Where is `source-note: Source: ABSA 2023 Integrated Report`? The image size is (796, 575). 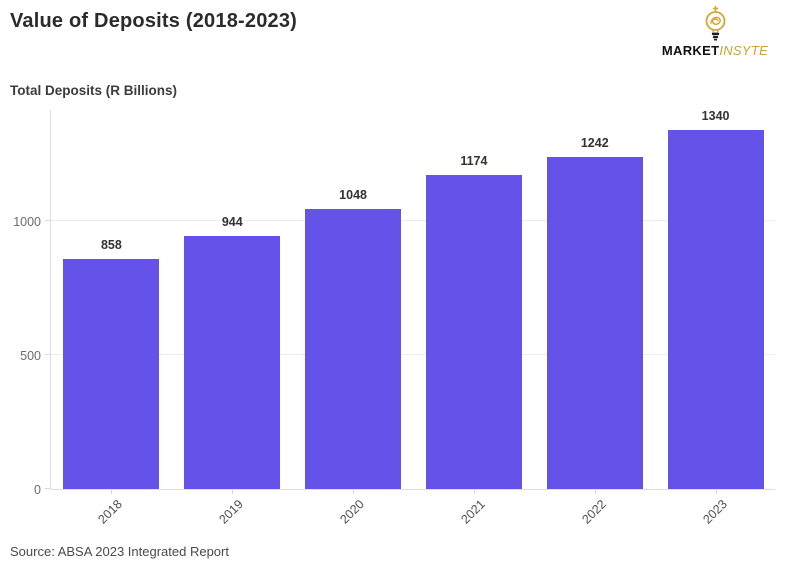 source-note: Source: ABSA 2023 Integrated Report is located at coordinates (119, 551).